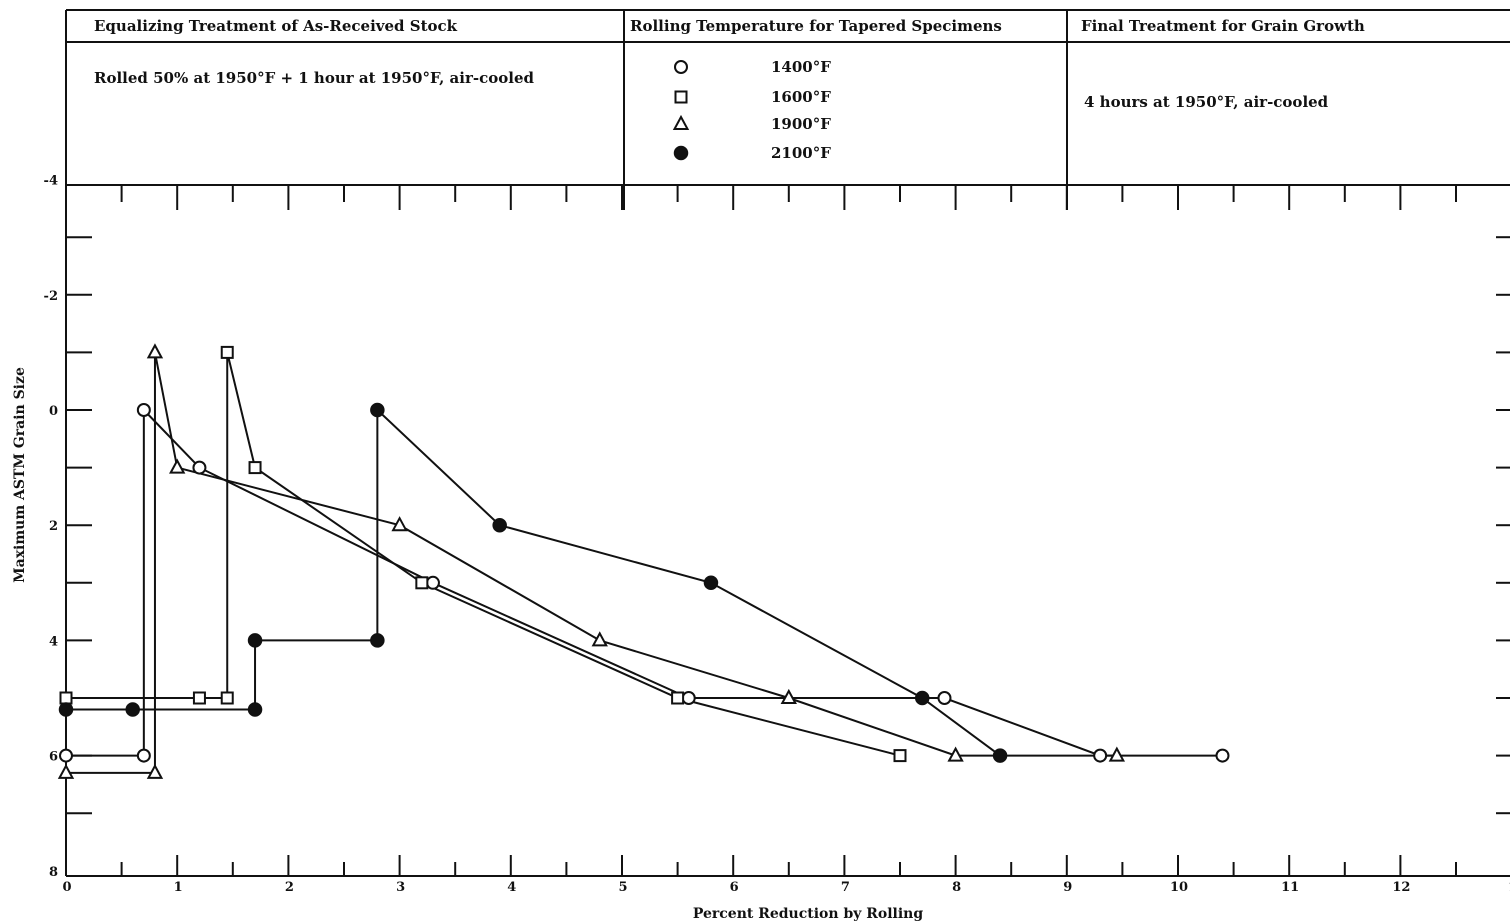 This screenshot has width=1510, height=924. What do you see at coordinates (801, 153) in the screenshot?
I see `legend-label: 2100°F` at bounding box center [801, 153].